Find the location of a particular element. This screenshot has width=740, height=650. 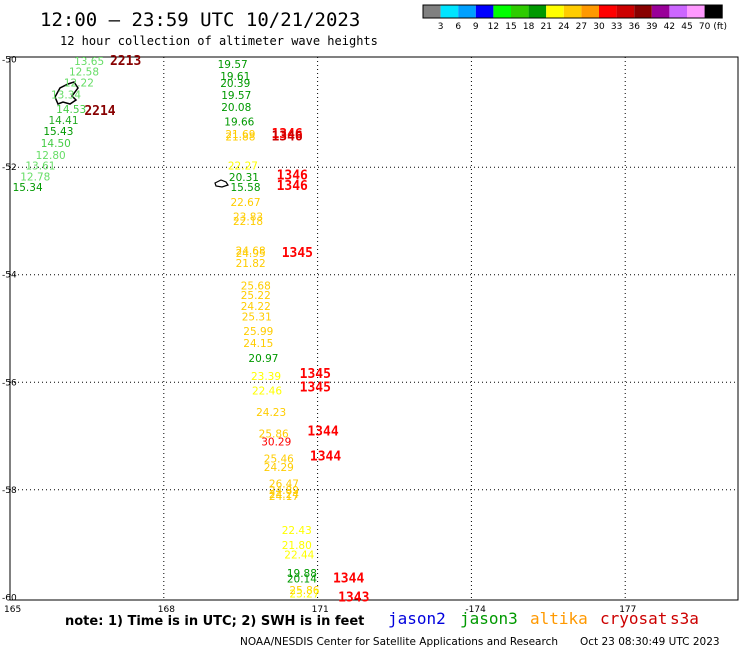

legend-label: 42 is located at coordinates (669, 27).